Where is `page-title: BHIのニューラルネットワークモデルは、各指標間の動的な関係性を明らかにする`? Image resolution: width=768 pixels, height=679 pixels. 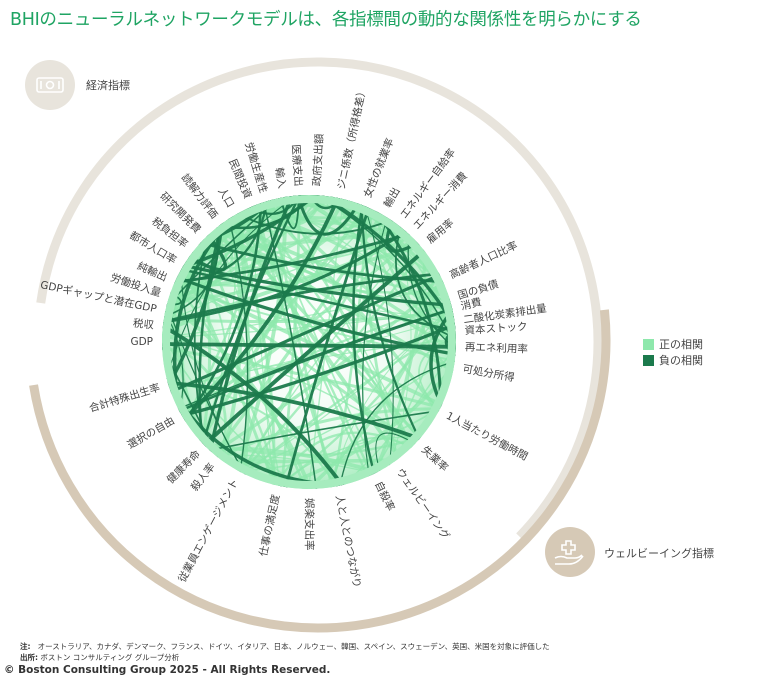
page-title: BHIのニューラルネットワークモデルは、各指標間の動的な関係性を明らかにする is located at coordinates (326, 20).